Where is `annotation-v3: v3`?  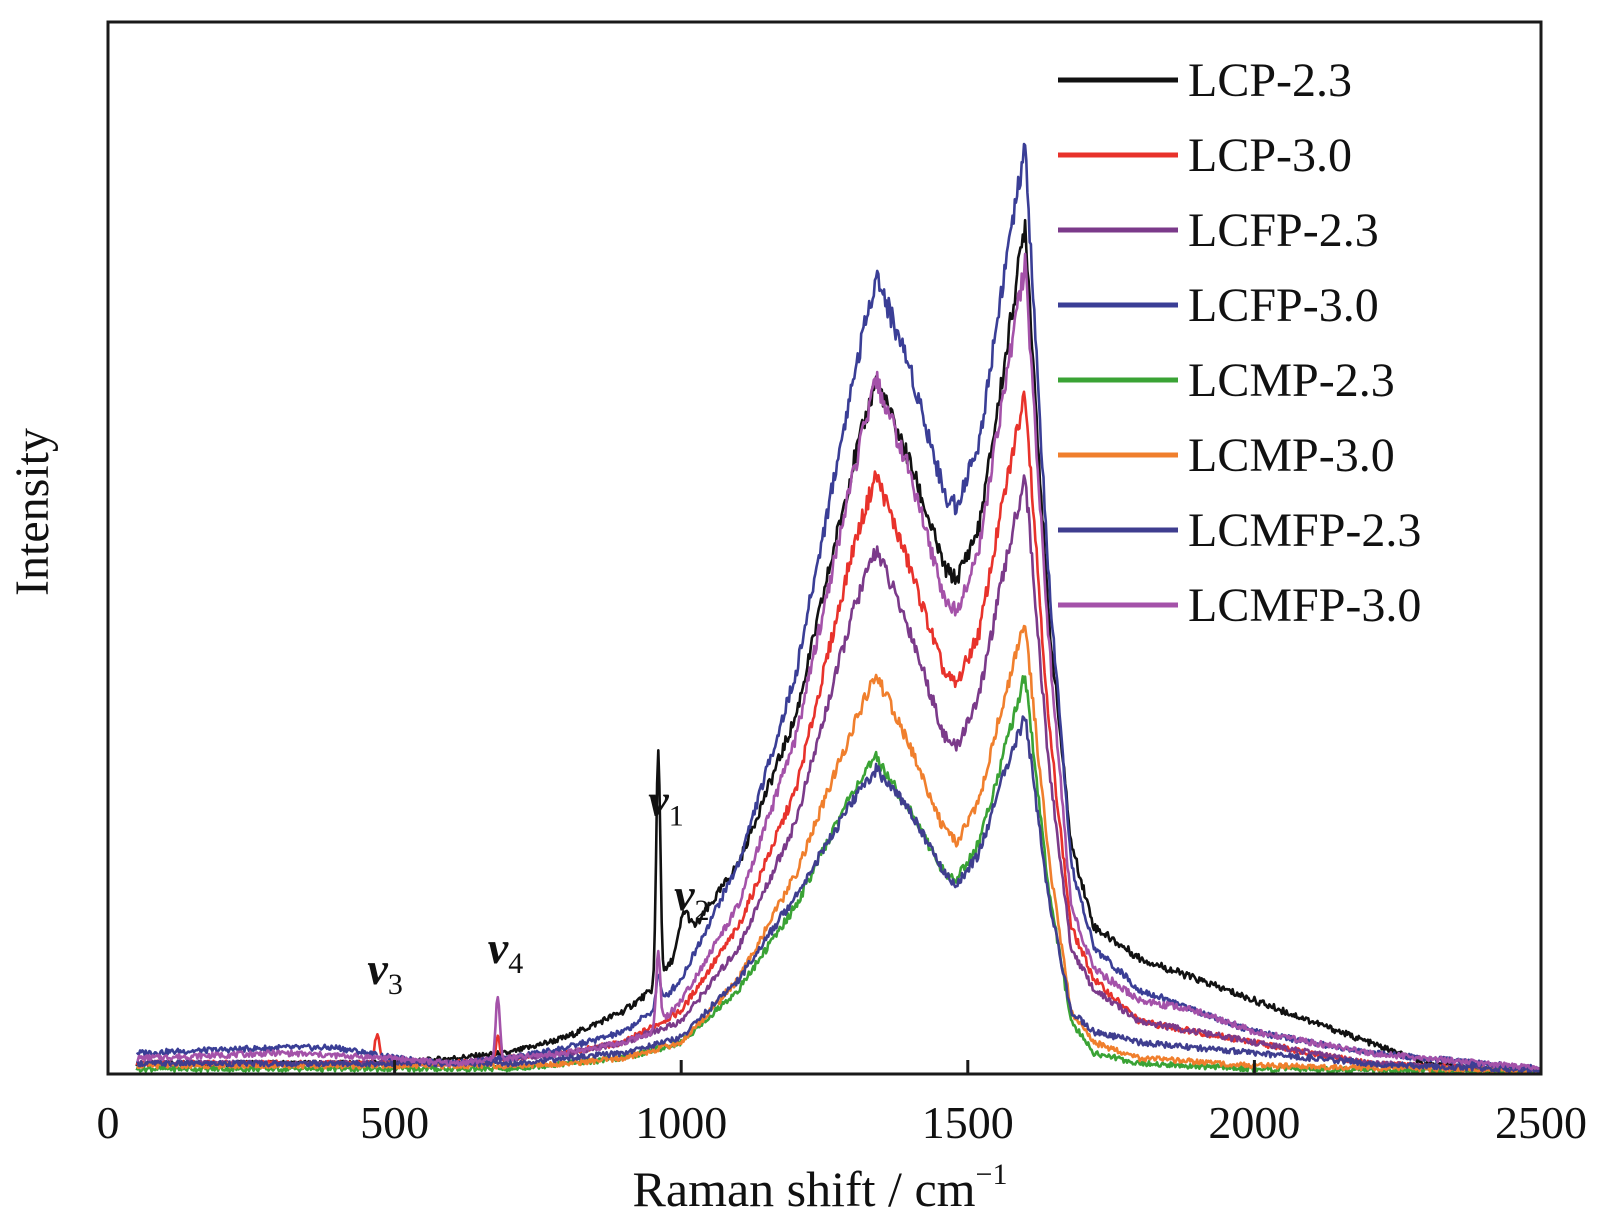
annotation-v3: v3 is located at coordinates (384, 972).